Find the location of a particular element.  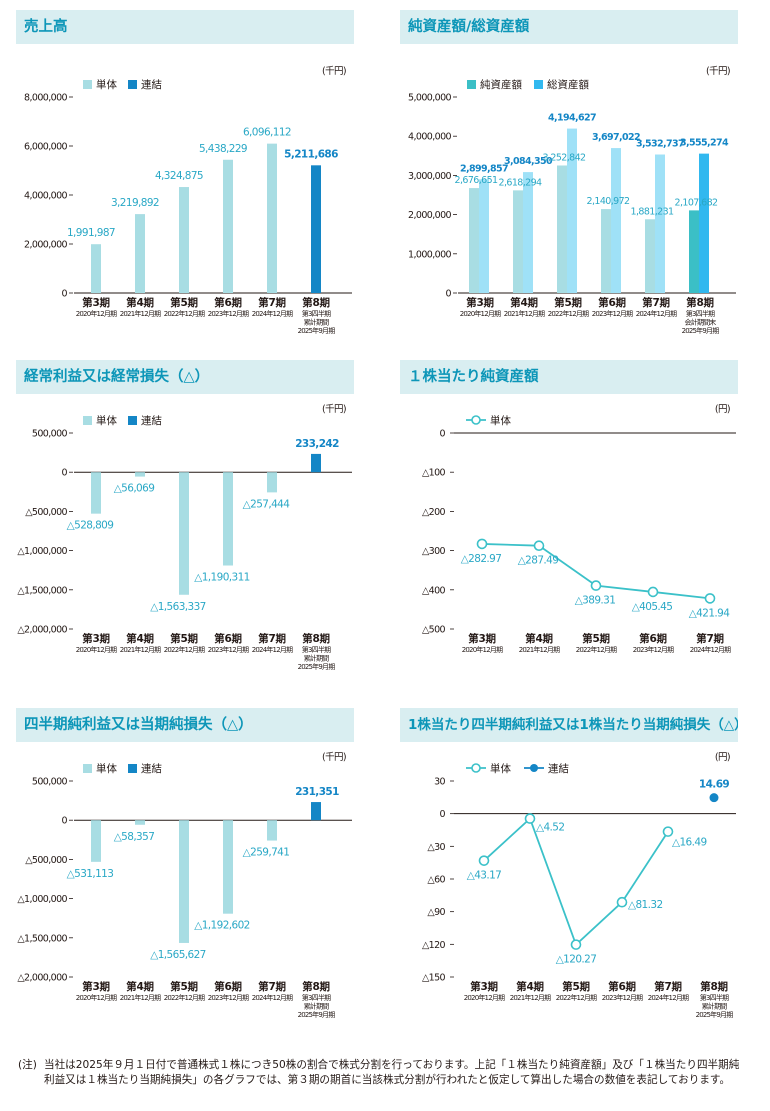

x-tick-sublabel: 会計期間末 is located at coordinates (701, 322).